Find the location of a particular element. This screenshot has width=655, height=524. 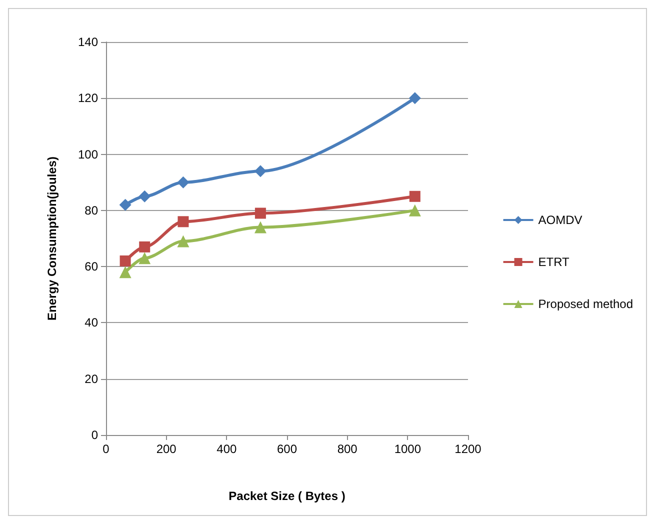

y-tick-label: 100 is located at coordinates (88, 154).